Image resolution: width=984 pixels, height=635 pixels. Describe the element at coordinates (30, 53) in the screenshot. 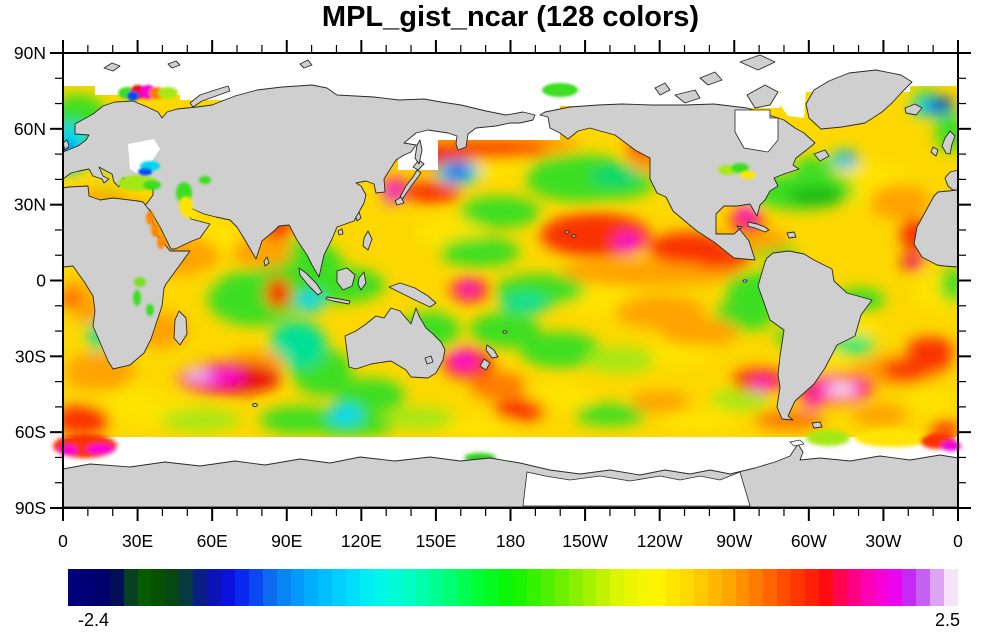

I see `lat-tick-label: 90N` at that location.